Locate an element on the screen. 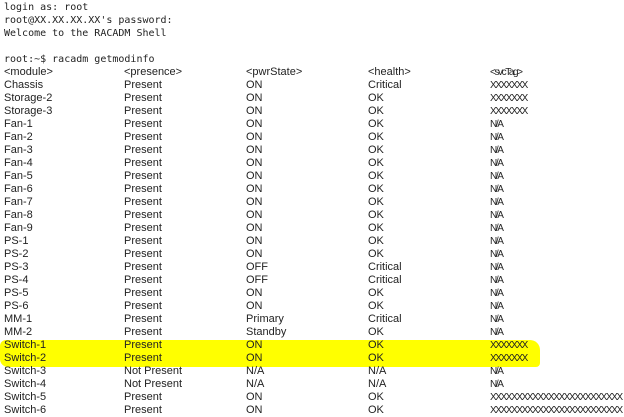 This screenshot has width=624, height=417. svc-tag-cell: <svcTag> is located at coordinates (506, 72).